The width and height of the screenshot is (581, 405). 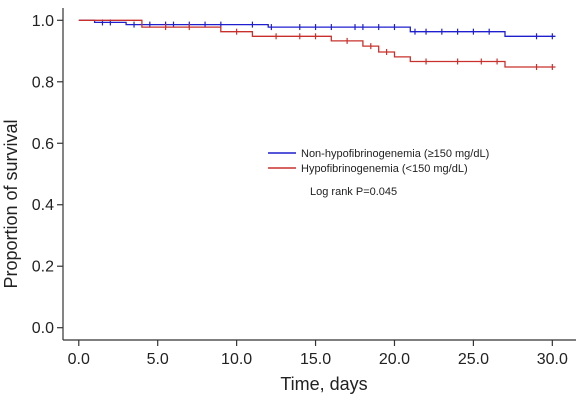 I want to click on y-axis-title: Proportion of survival, so click(x=11, y=203).